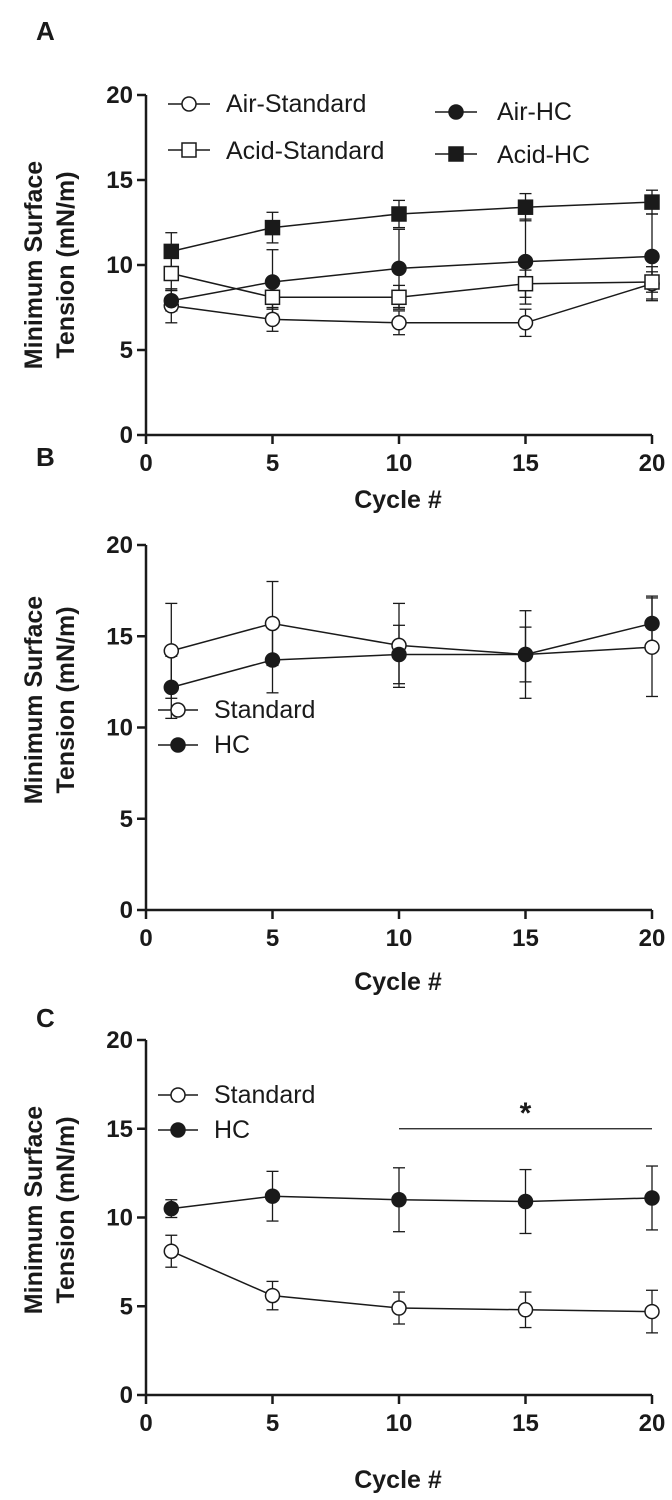 The image size is (672, 1500). I want to click on y-axis-title-line-2: Tension (mN/m), so click(66, 264).